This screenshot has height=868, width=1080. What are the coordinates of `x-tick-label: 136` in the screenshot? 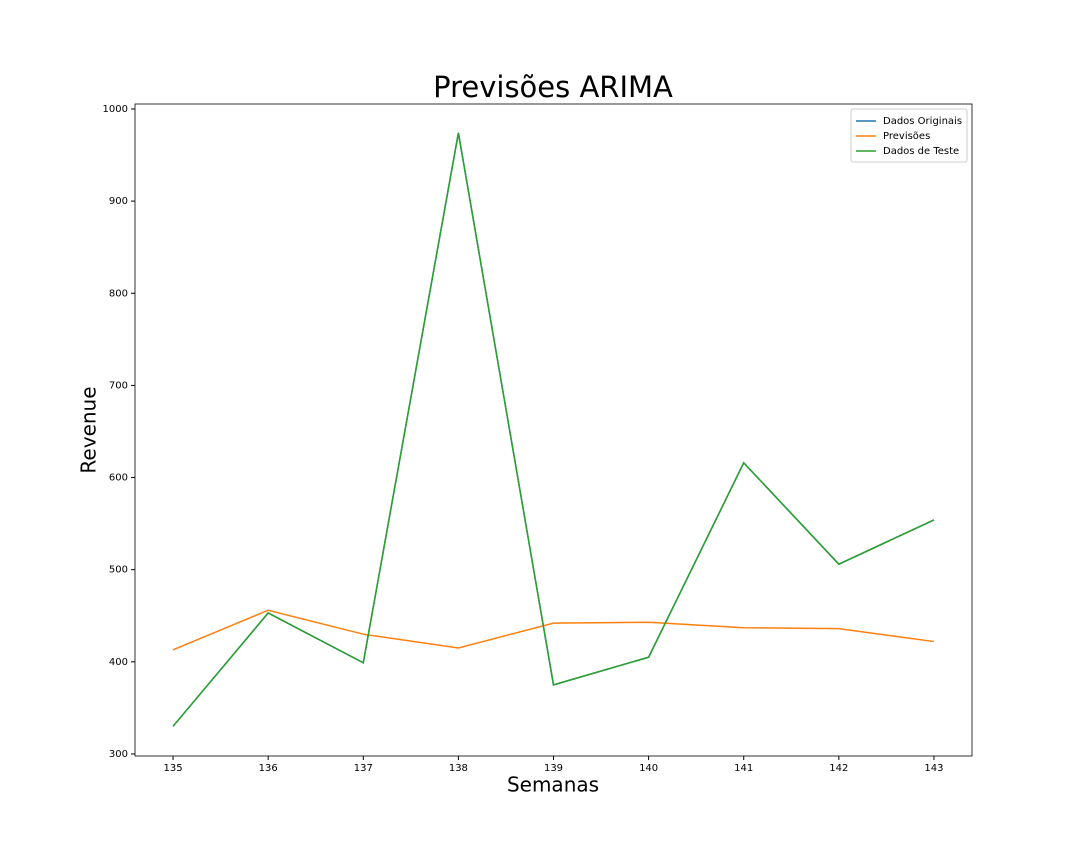 It's located at (268, 768).